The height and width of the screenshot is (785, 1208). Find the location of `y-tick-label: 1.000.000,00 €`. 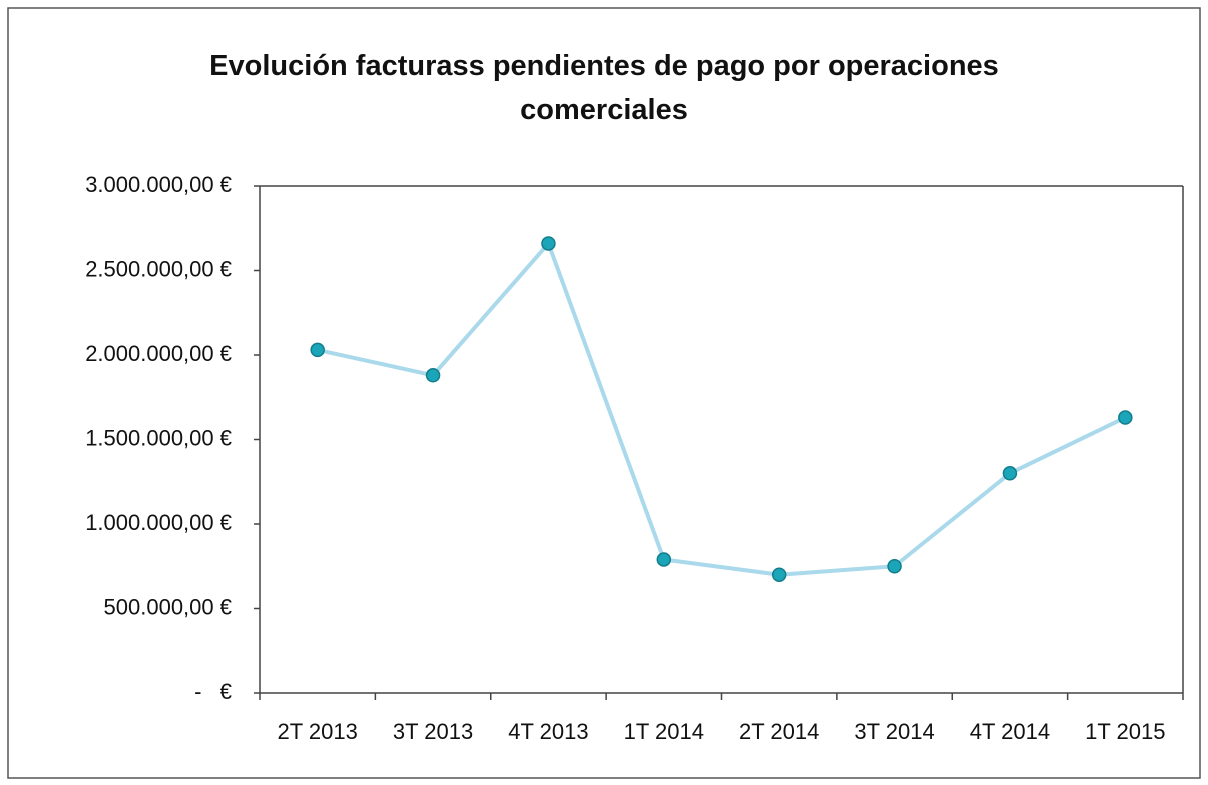

y-tick-label: 1.000.000,00 € is located at coordinates (158, 522).